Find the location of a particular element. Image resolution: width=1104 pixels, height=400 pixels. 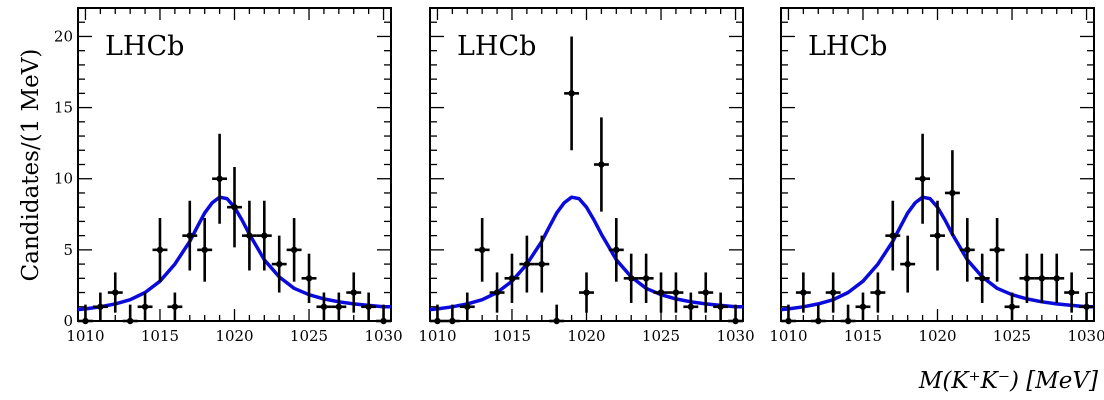

panel-1-x-tick-label: 1030 is located at coordinates (383, 336).